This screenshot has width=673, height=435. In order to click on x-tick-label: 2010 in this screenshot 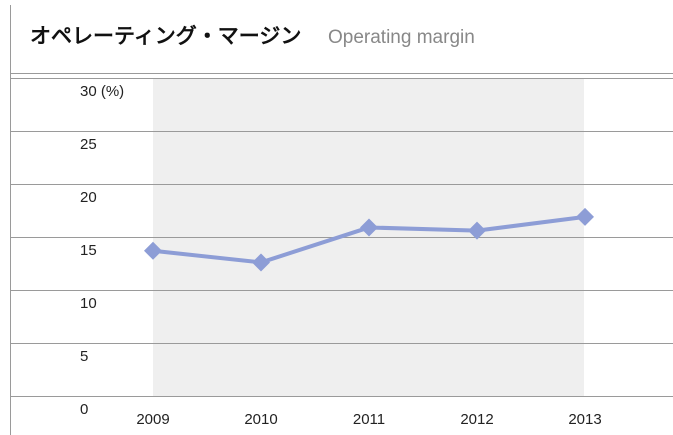, I will do `click(260, 419)`.